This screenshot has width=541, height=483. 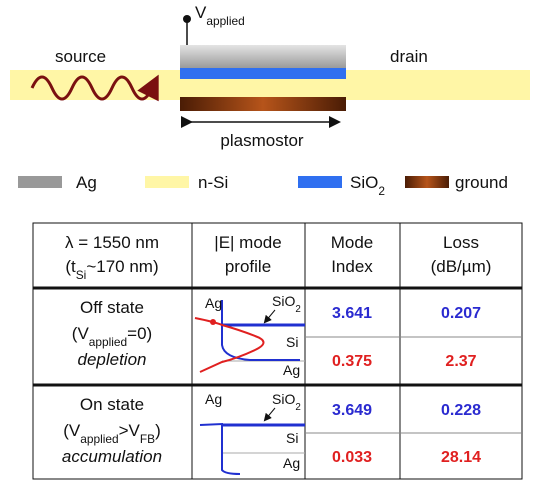 I want to click on legend-label: n-Si, so click(x=213, y=182).